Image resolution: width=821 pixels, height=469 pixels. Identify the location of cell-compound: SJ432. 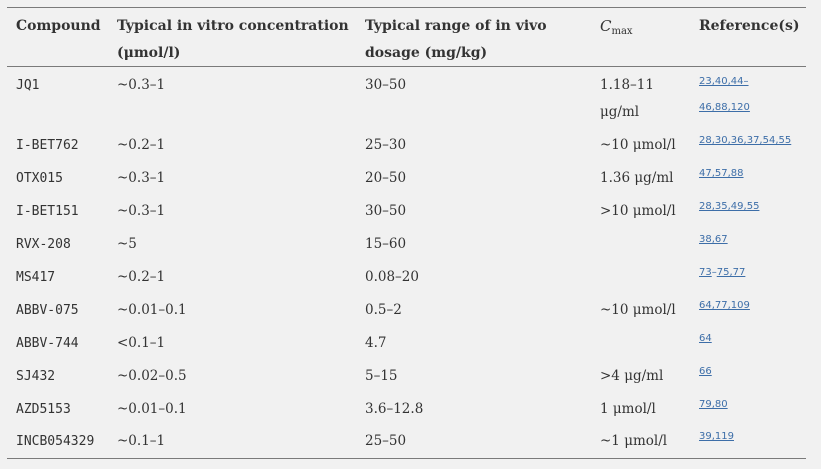
(36, 376).